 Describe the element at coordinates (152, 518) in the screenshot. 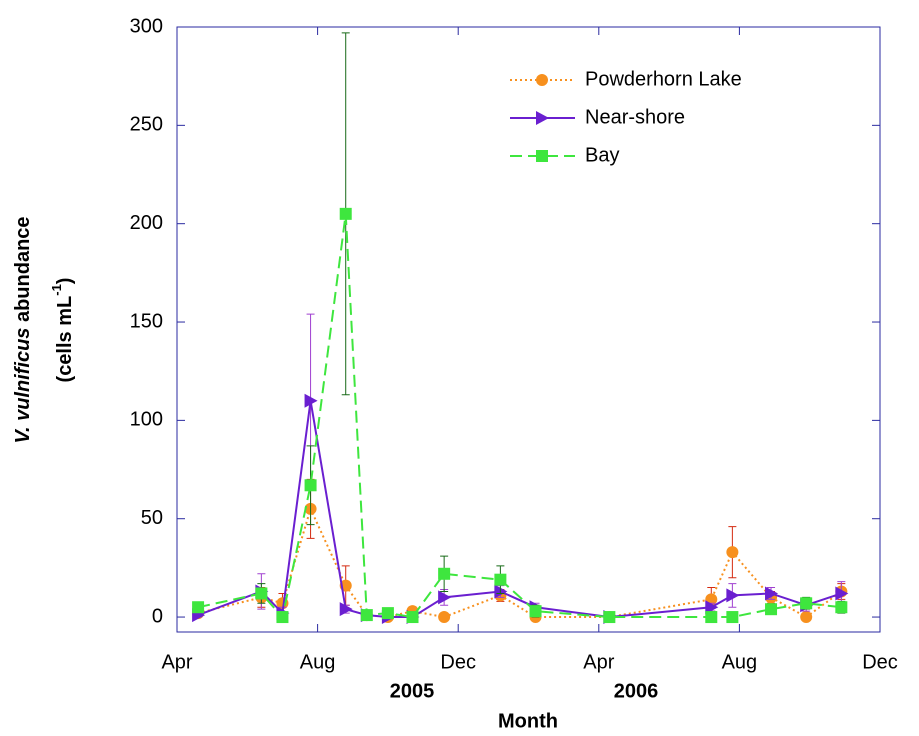

I see `y-tick-label: 50` at that location.